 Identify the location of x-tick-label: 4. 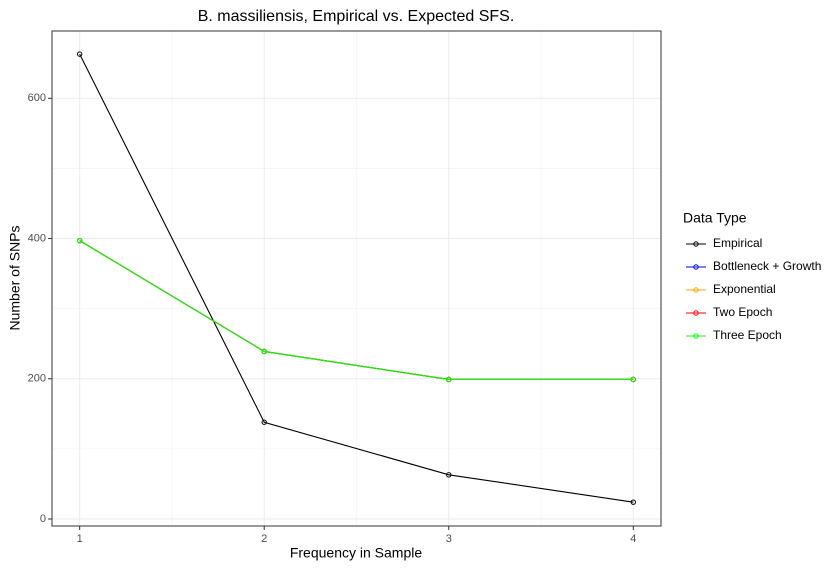
(633, 539).